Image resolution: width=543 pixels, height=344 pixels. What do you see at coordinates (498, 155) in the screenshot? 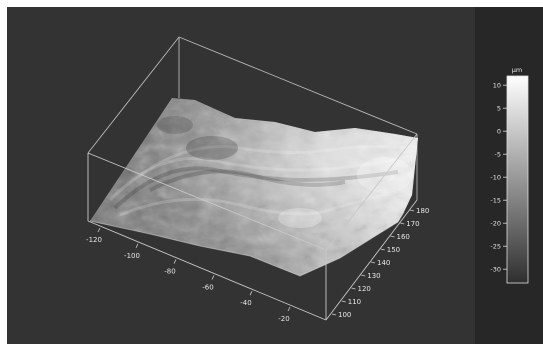
I see `colorbar-tick-label: -5` at bounding box center [498, 155].